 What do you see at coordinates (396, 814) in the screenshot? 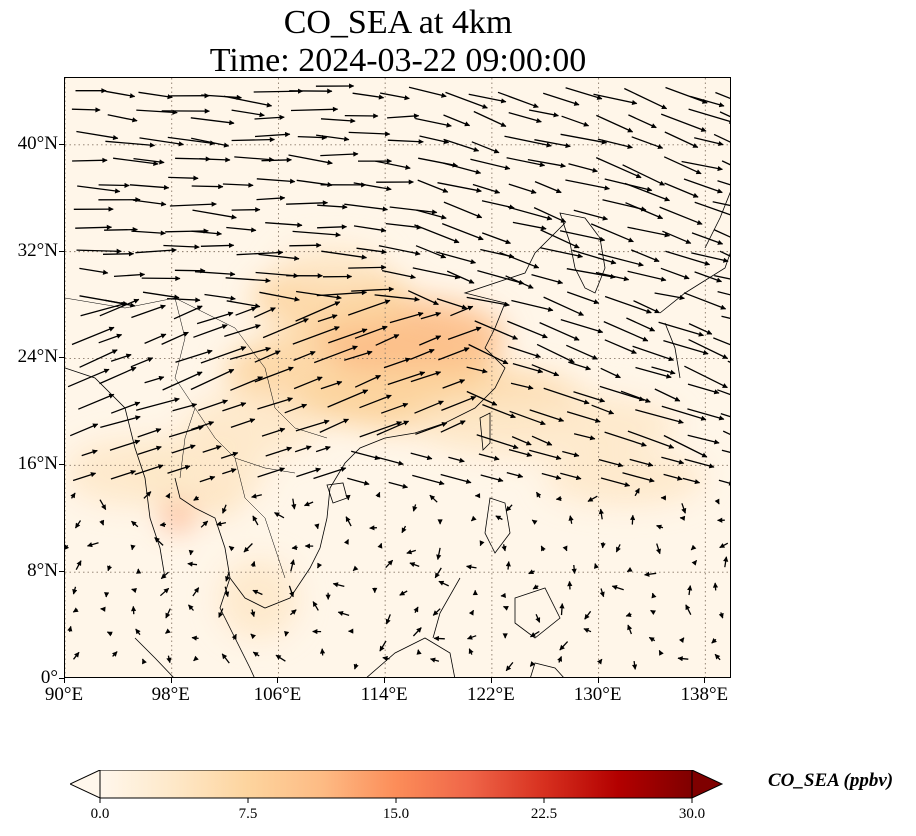
I see `colorbar-tick-label: 15.0` at bounding box center [396, 814].